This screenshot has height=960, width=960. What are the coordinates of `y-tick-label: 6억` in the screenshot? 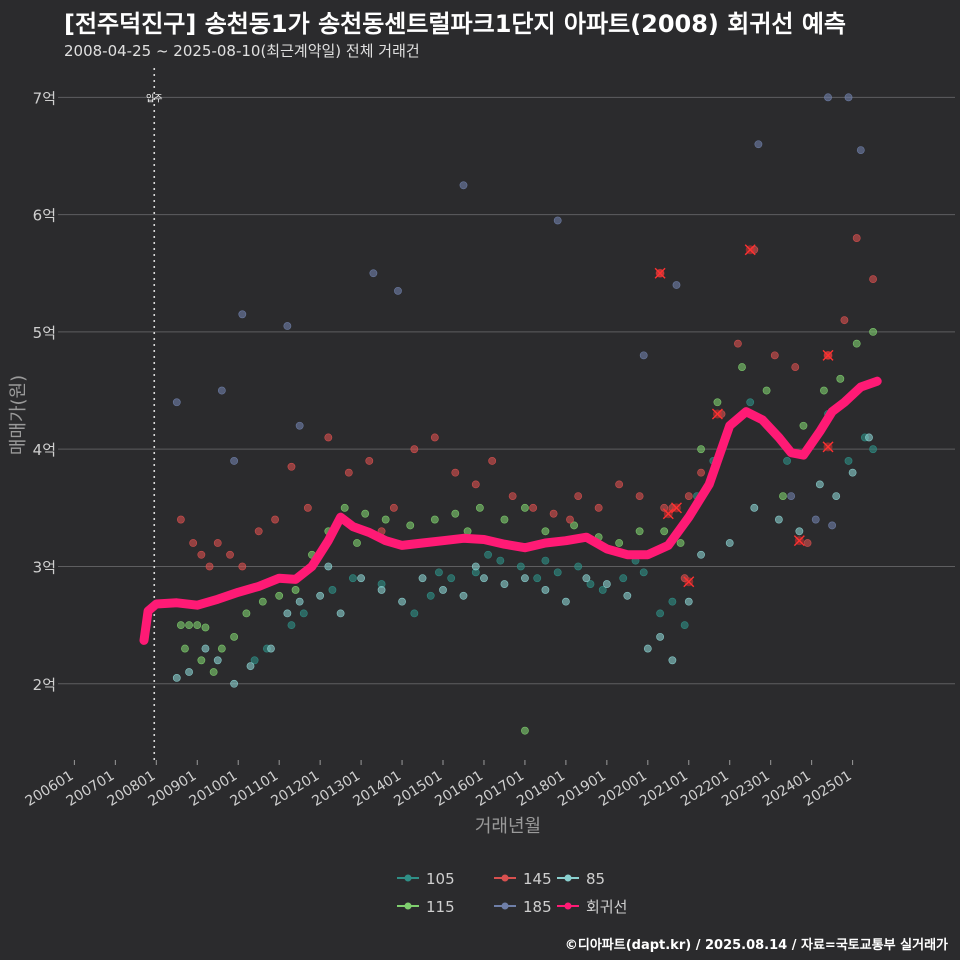 It's located at (44, 216).